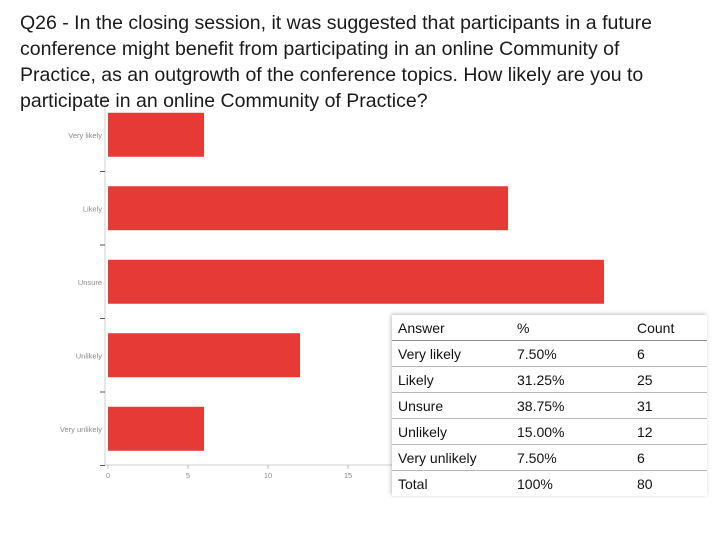 The image size is (720, 540). I want to click on table-cell: Very unlikely, so click(451, 457).